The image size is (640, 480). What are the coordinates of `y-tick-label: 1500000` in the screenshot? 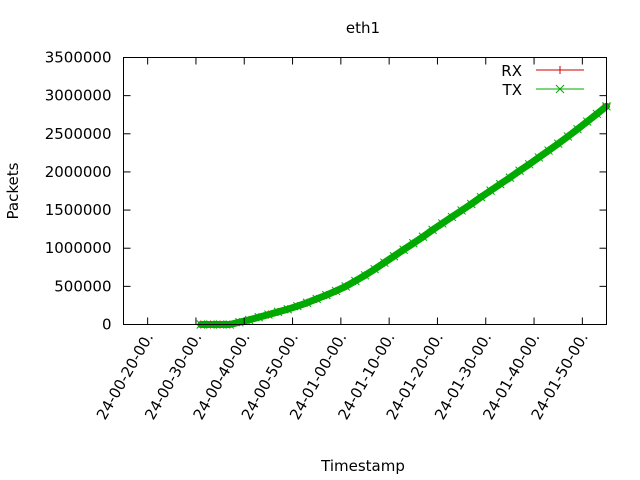 It's located at (78, 210).